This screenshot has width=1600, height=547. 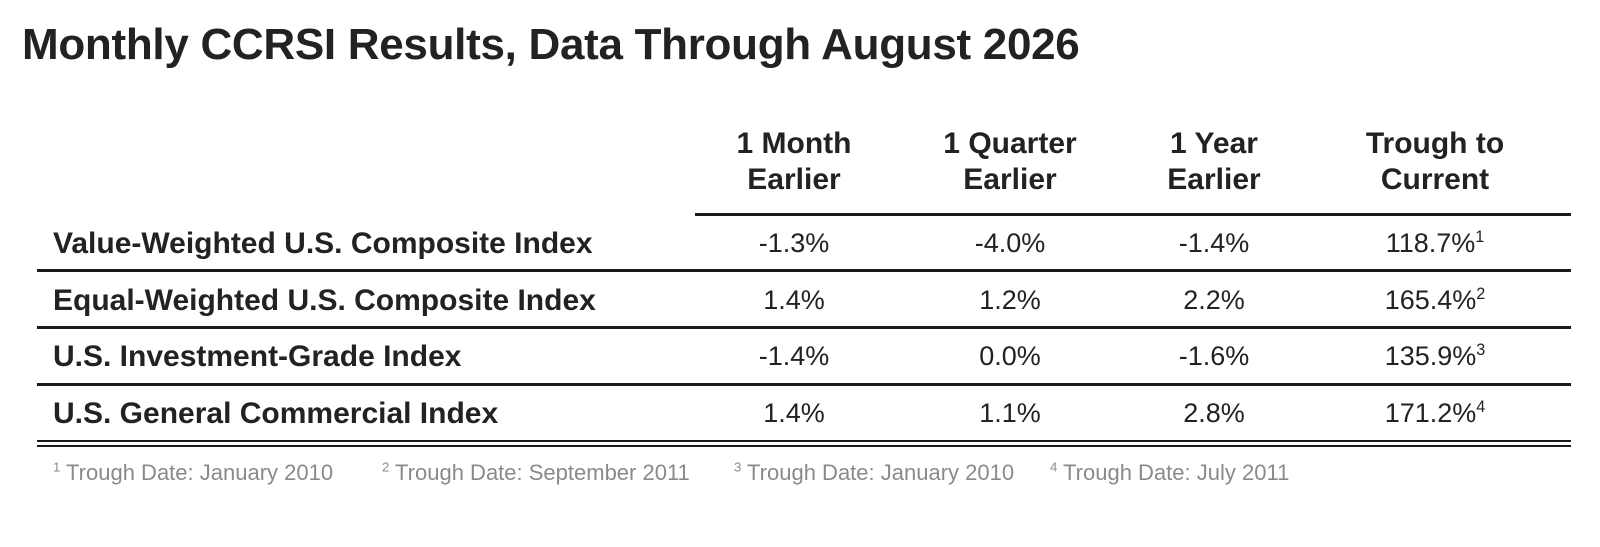 I want to click on column-header-1-year: 1 Year Earlier, so click(x=1214, y=162).